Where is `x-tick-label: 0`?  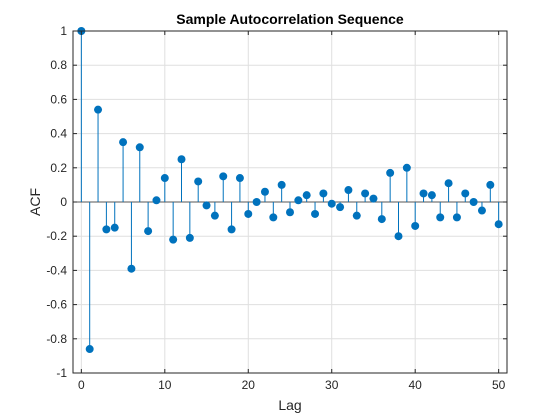
x-tick-label: 0 is located at coordinates (81, 385).